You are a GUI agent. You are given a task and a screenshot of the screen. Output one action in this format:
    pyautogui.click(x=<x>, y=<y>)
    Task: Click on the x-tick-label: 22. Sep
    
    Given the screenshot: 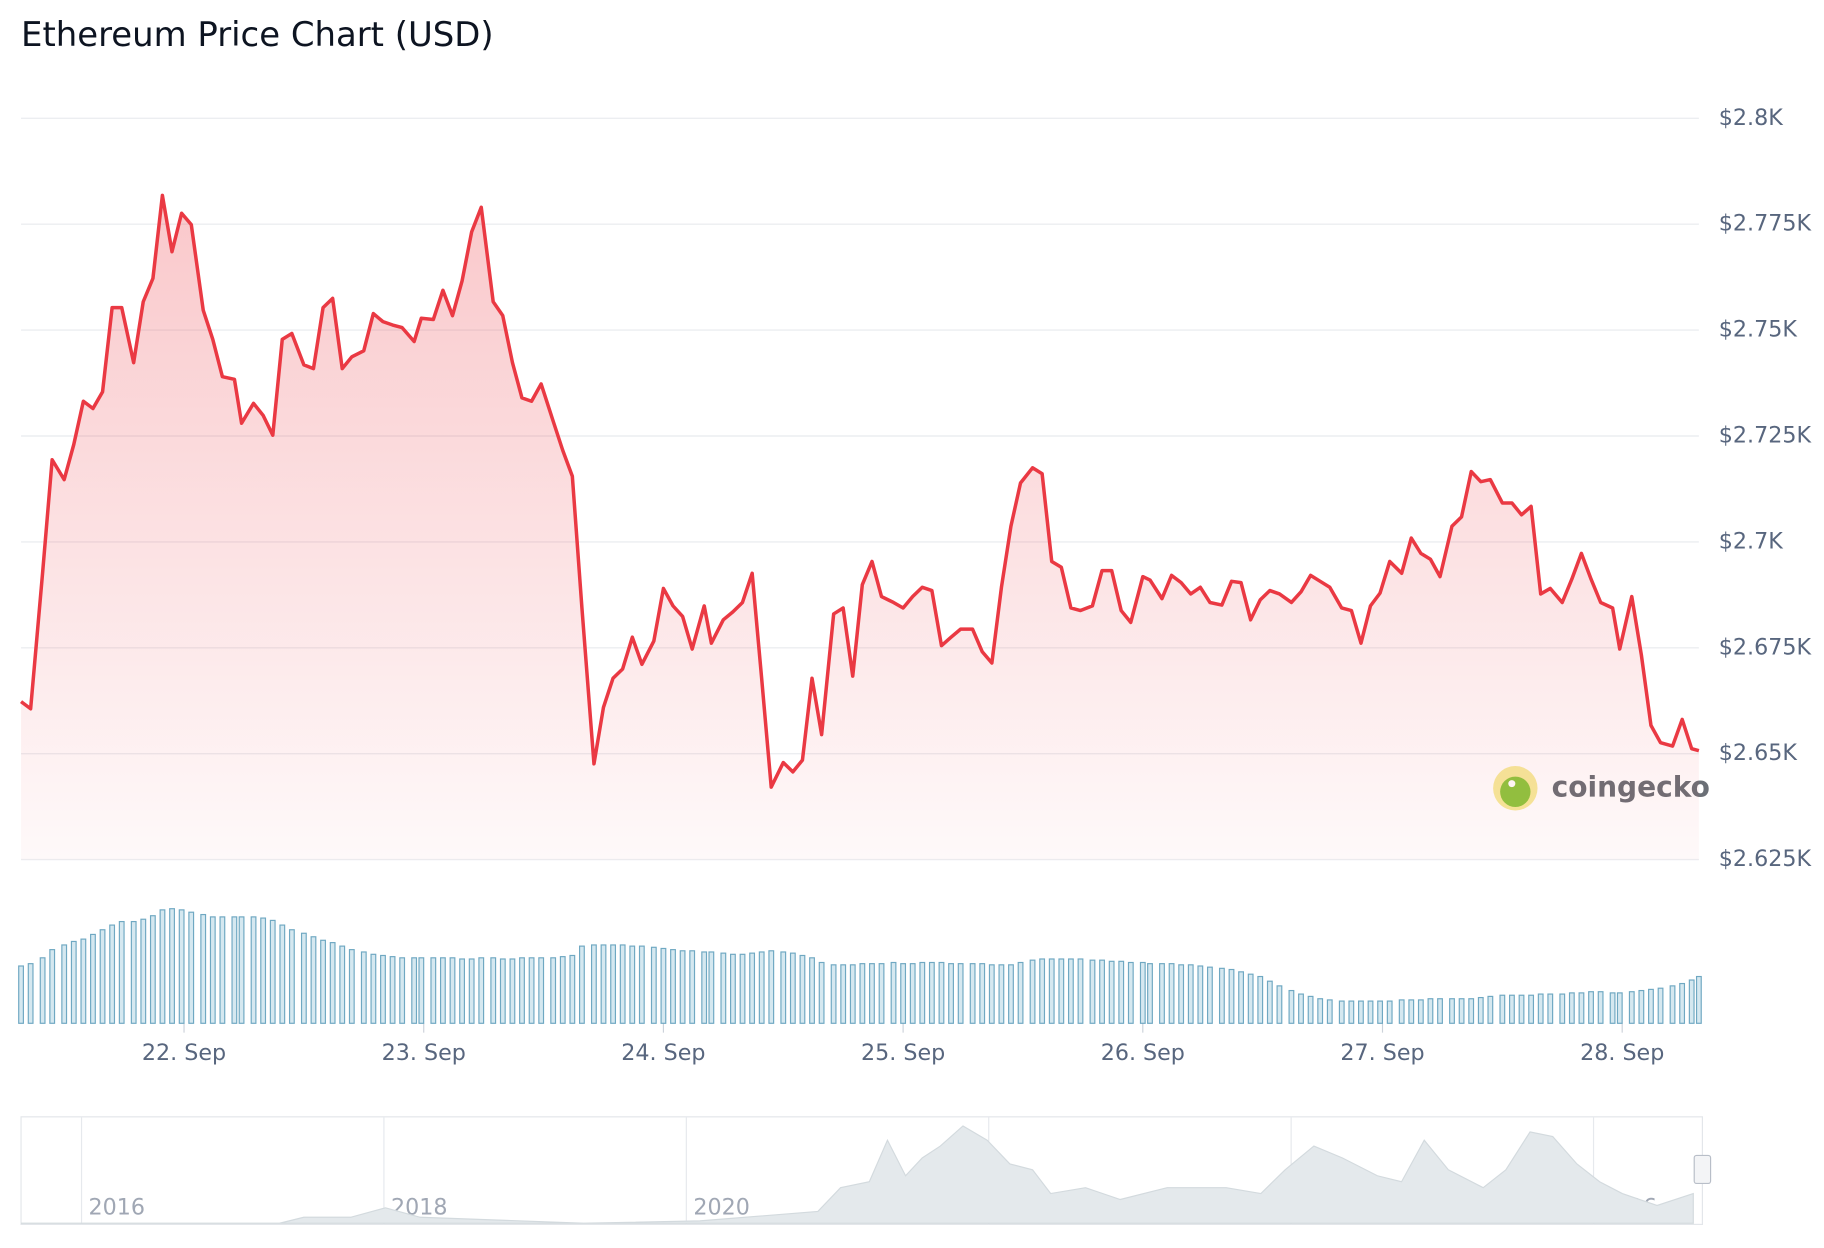 What is the action you would take?
    pyautogui.click(x=184, y=1053)
    